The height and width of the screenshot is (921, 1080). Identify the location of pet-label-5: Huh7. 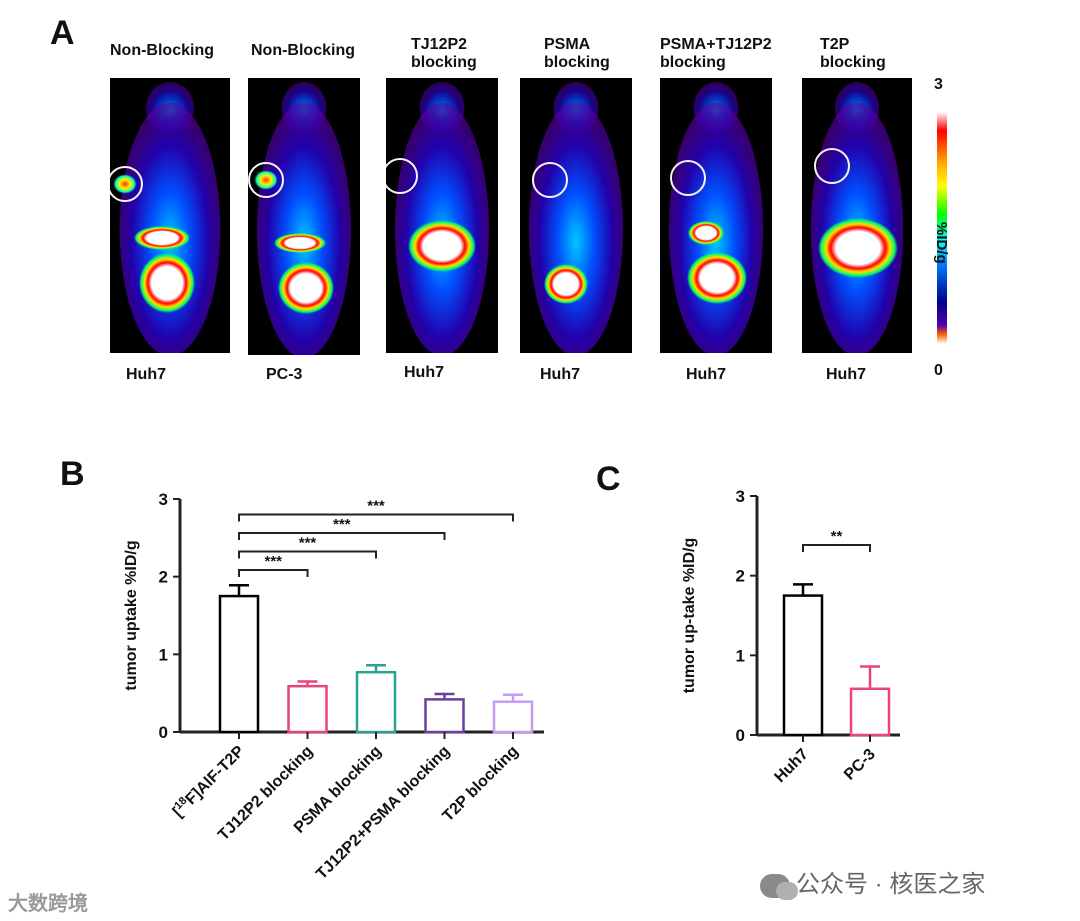
(706, 374).